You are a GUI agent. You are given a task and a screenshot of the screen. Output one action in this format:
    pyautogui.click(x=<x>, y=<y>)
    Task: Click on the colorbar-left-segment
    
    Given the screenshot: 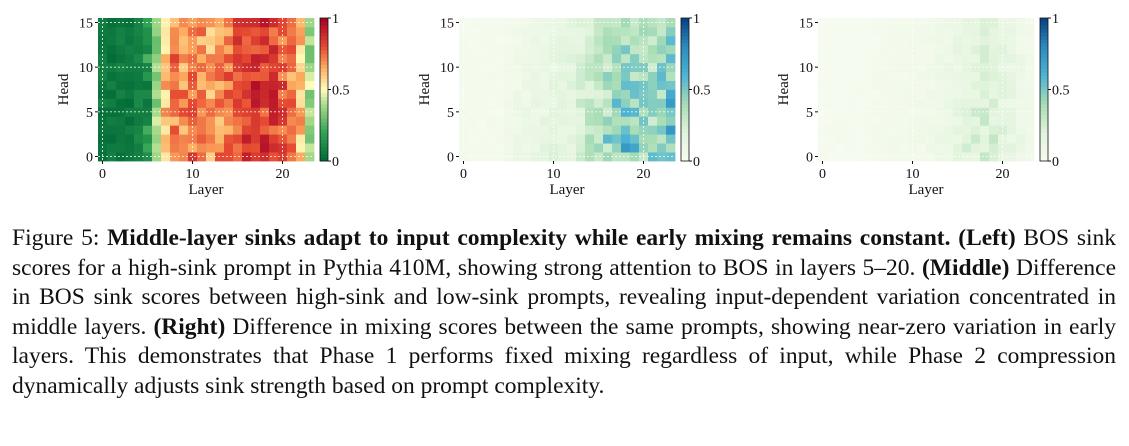 What is the action you would take?
    pyautogui.click(x=324, y=48)
    